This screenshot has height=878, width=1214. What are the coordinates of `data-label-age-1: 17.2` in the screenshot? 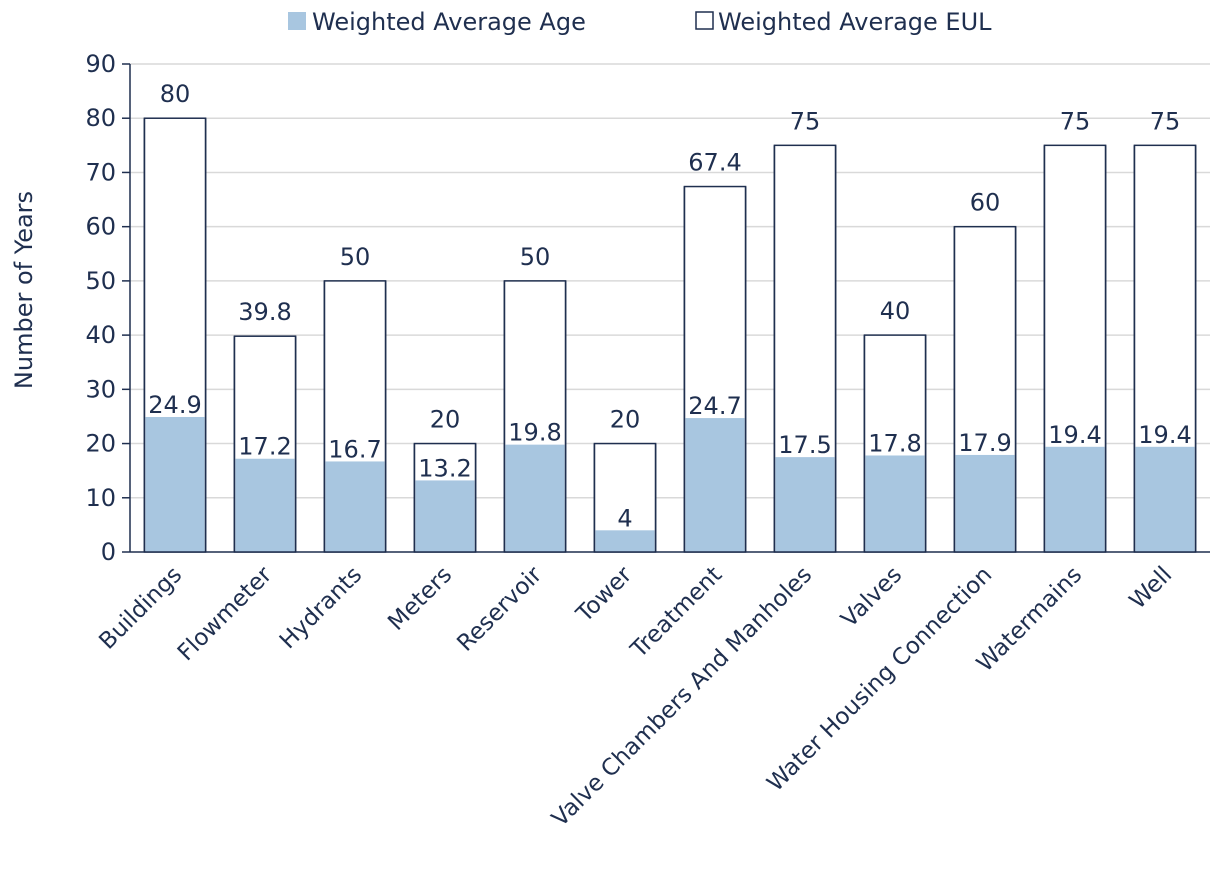 It's located at (264, 447).